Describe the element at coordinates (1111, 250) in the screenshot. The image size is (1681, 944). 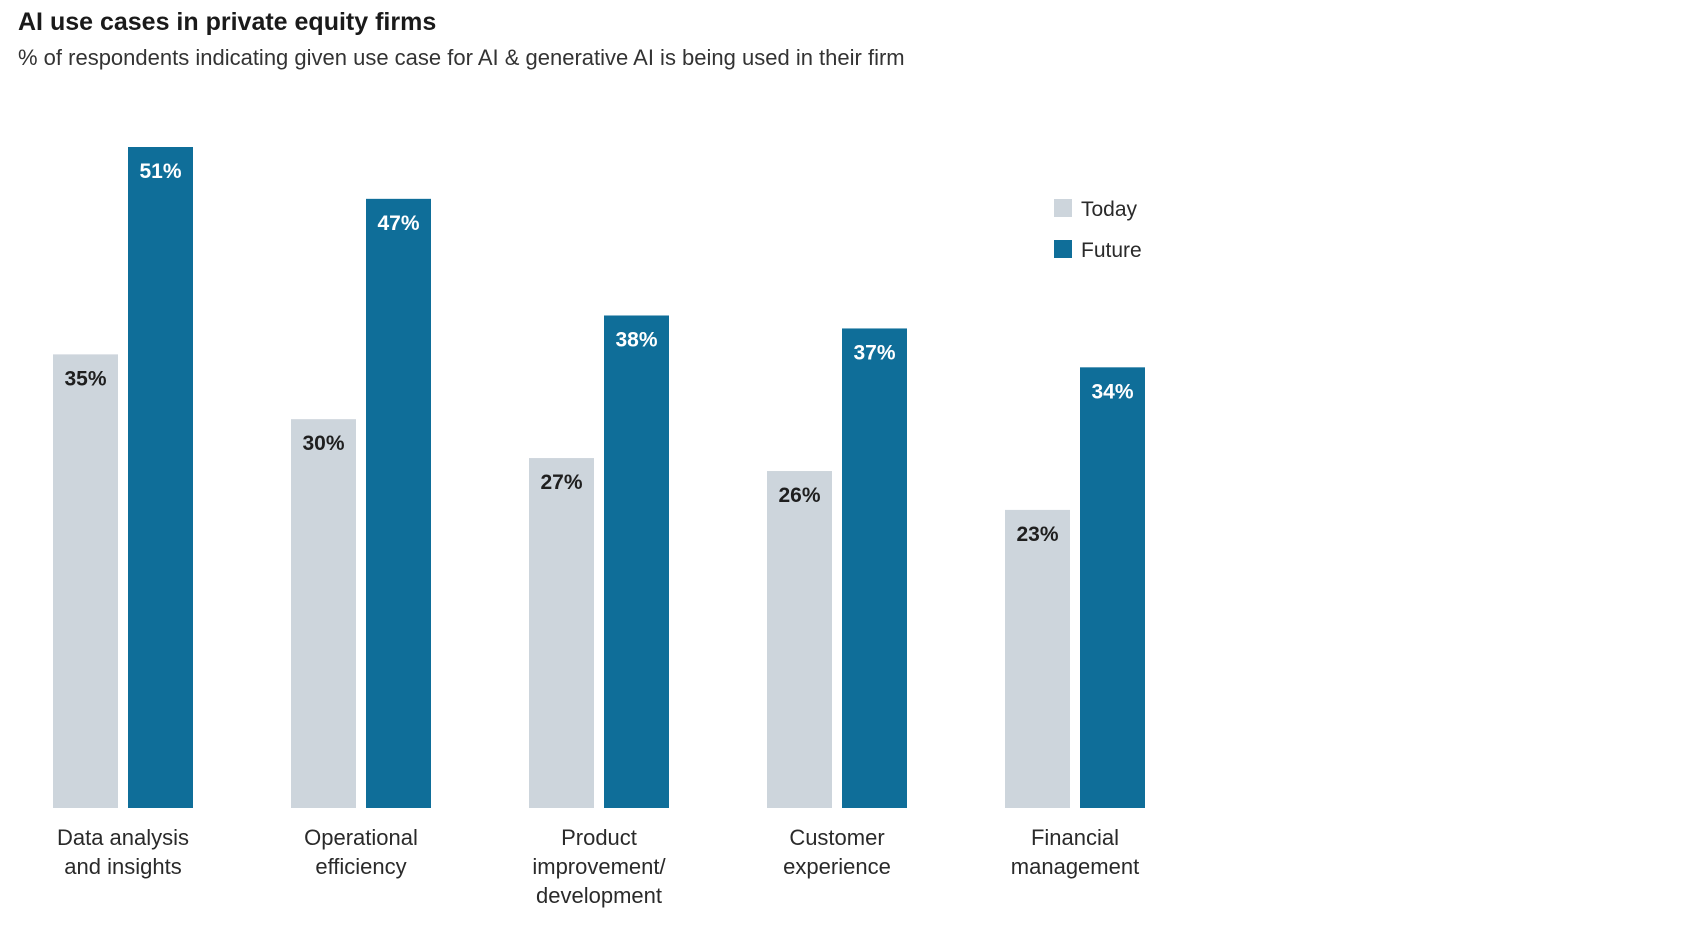
I see `legend-label-future: Future` at that location.